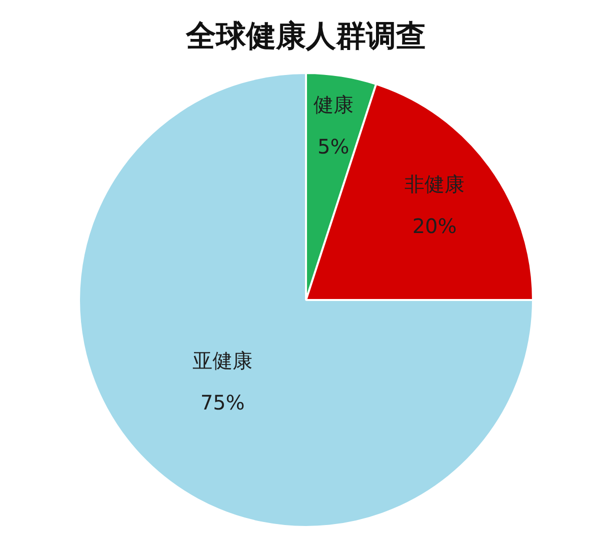  Describe the element at coordinates (333, 104) in the screenshot. I see `slice-label: 健康` at that location.